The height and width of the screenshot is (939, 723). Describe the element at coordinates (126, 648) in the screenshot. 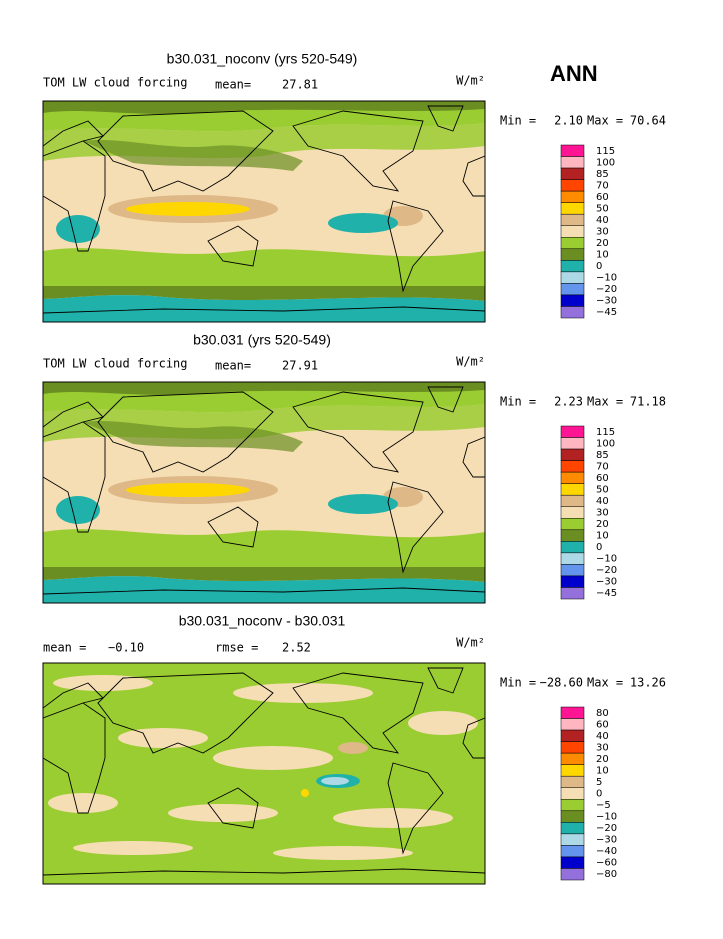

I see `mean-value: −0.10` at that location.